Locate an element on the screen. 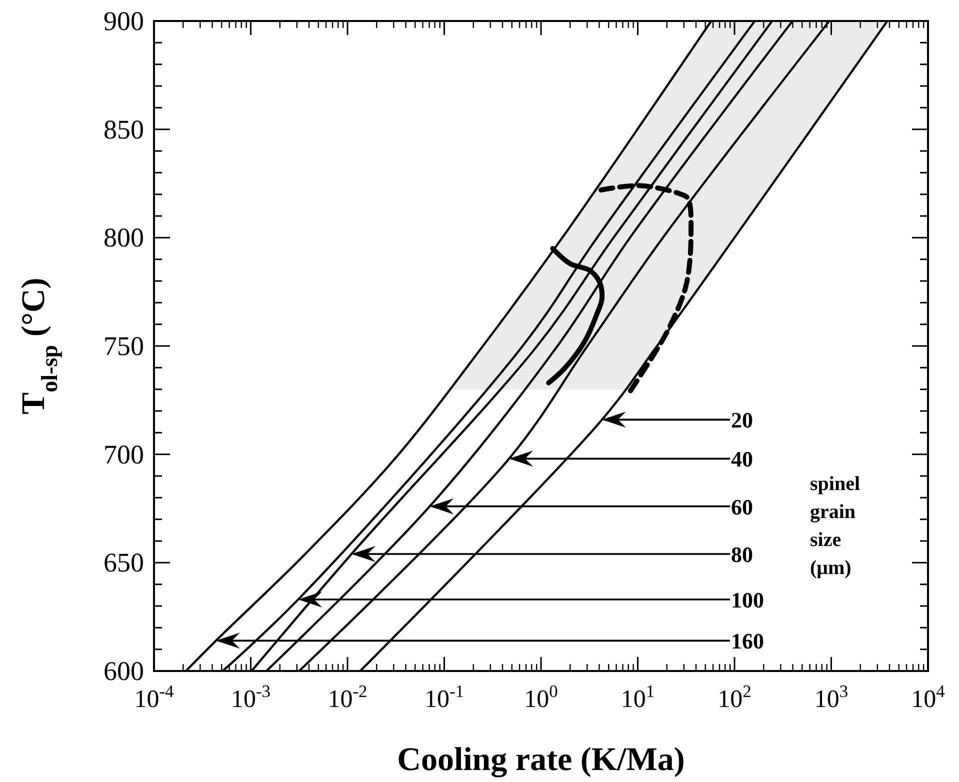 The image size is (959, 782). x-tick-label: 10$^{0}$ is located at coordinates (541, 697).